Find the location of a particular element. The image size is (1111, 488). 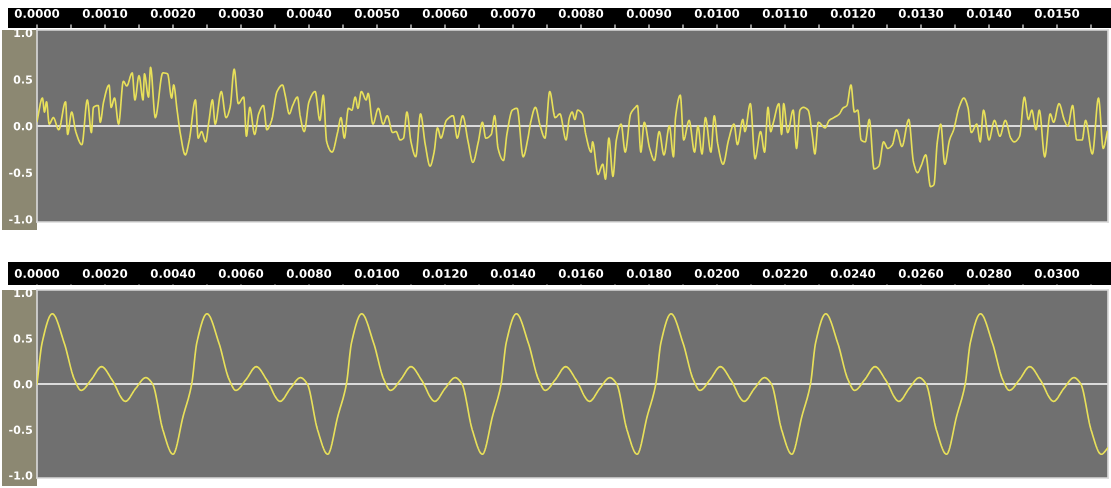

x-tick-label: 0.0220 is located at coordinates (785, 273).